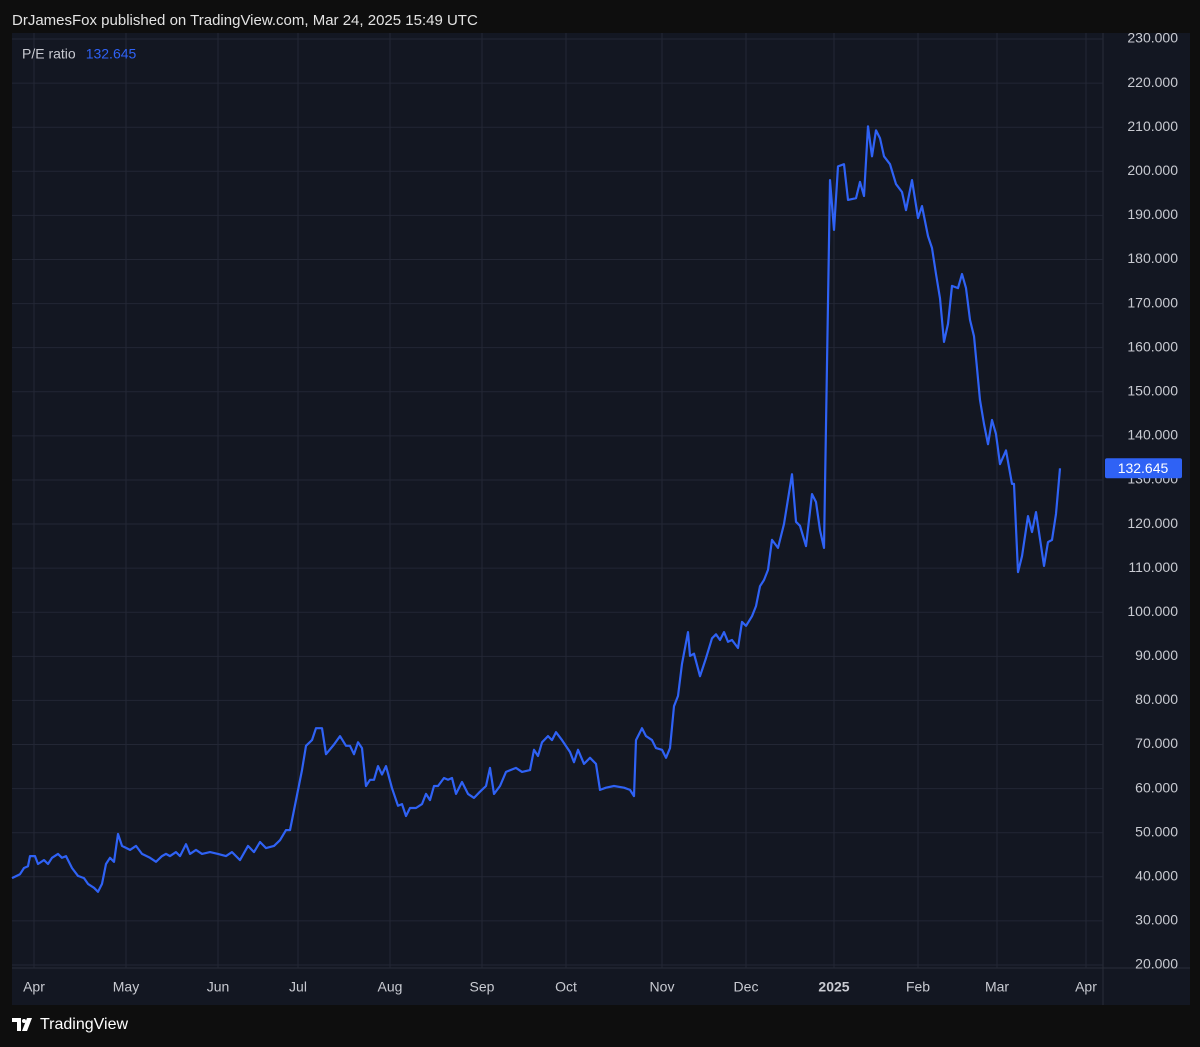 This screenshot has height=1047, width=1200. Describe the element at coordinates (662, 987) in the screenshot. I see `x-tick-label: Nov` at that location.